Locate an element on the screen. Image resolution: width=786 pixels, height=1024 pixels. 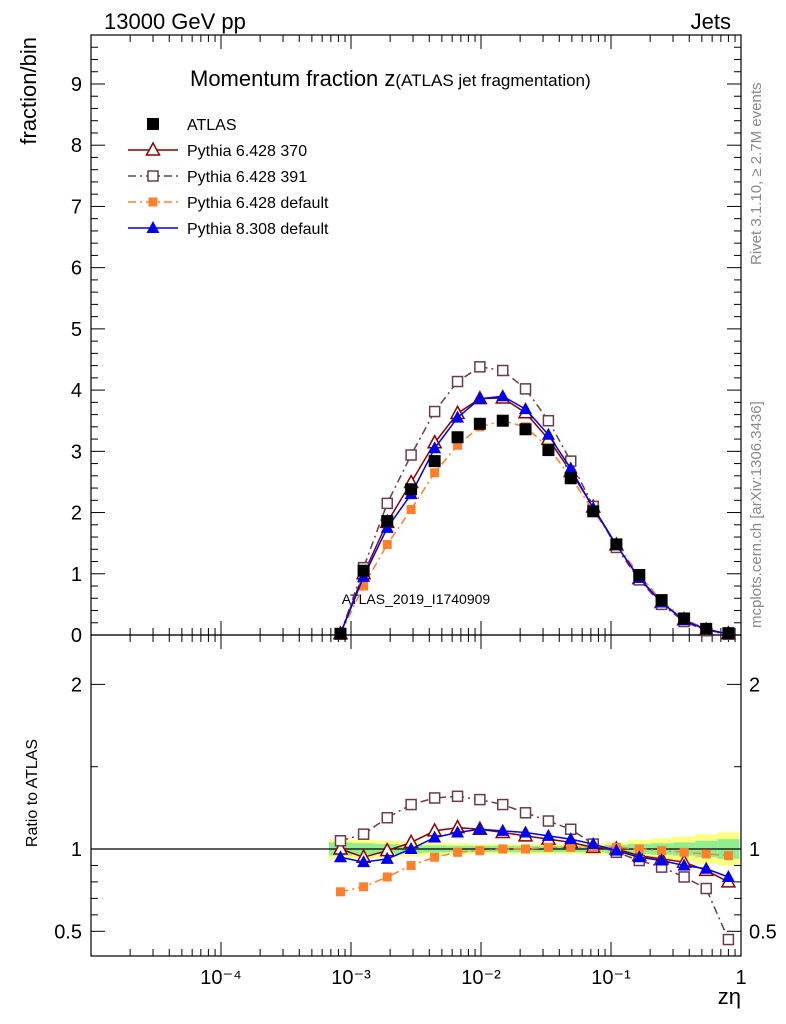
ratio-y-tick-label-right: 0.5 is located at coordinates (763, 932).